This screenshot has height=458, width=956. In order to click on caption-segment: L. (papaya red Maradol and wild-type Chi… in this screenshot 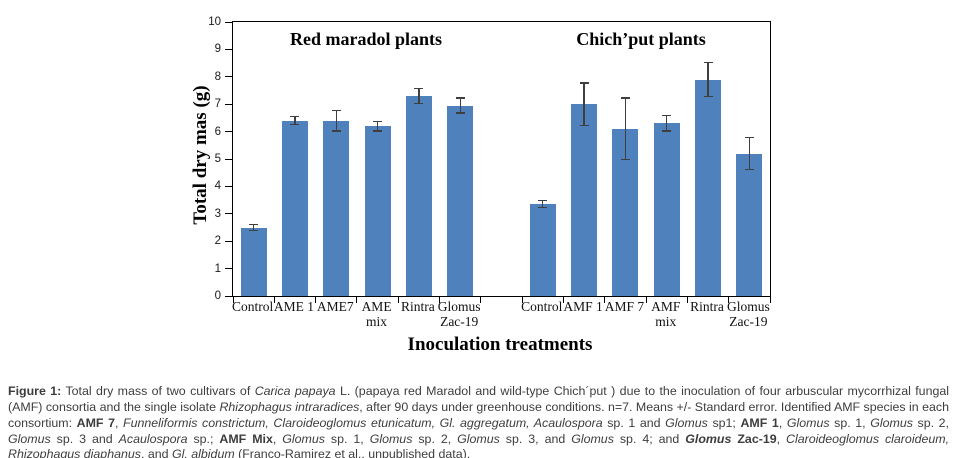, I will do `click(479, 399)`.